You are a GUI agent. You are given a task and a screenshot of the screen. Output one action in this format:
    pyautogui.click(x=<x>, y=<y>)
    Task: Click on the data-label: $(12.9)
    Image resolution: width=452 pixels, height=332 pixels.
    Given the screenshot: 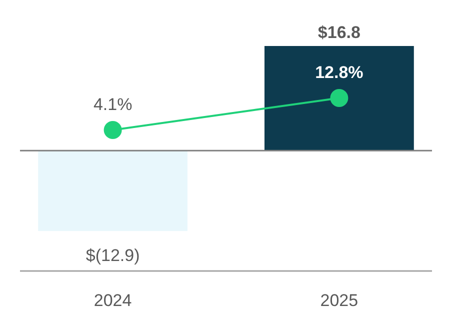 What is the action you would take?
    pyautogui.click(x=113, y=255)
    